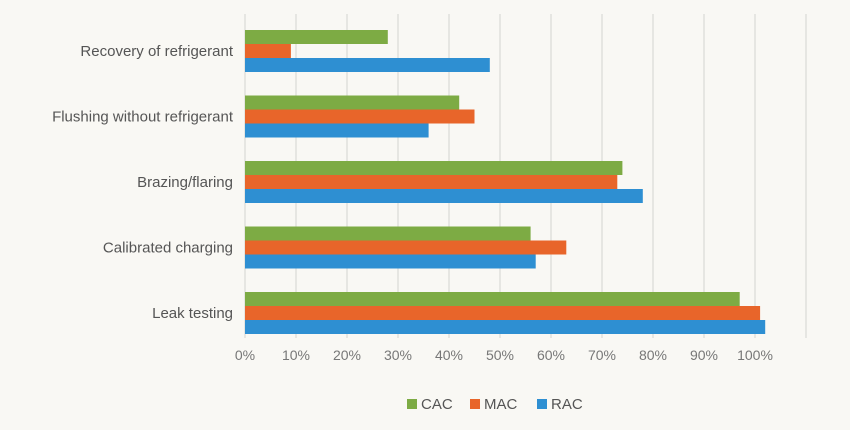 This screenshot has height=430, width=850. What do you see at coordinates (437, 404) in the screenshot?
I see `legend-label-cac: CAC` at bounding box center [437, 404].